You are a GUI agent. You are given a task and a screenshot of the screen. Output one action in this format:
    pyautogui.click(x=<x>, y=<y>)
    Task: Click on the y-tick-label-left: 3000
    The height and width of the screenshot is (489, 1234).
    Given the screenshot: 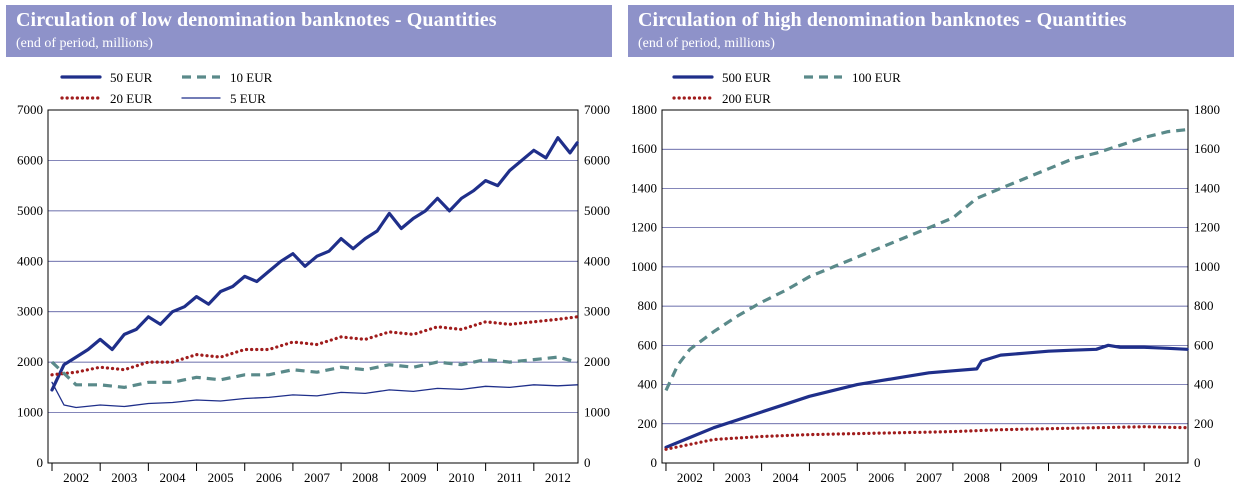 What is the action you would take?
    pyautogui.click(x=30, y=311)
    